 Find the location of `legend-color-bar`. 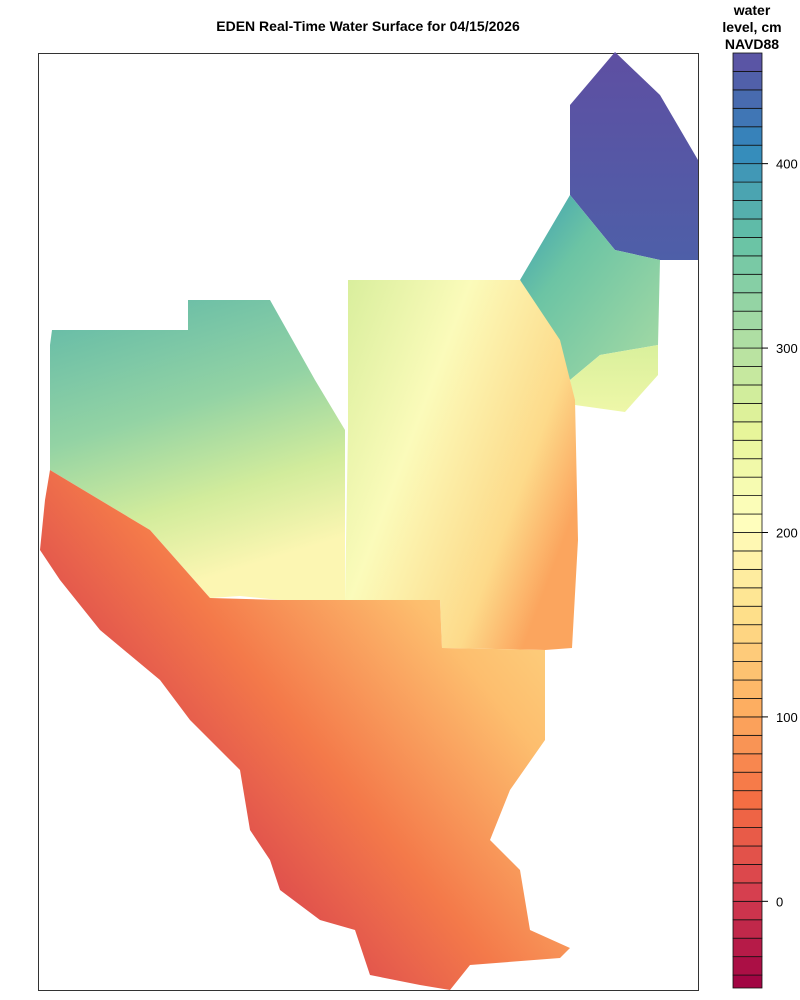

legend-color-bar is located at coordinates (747, 520).